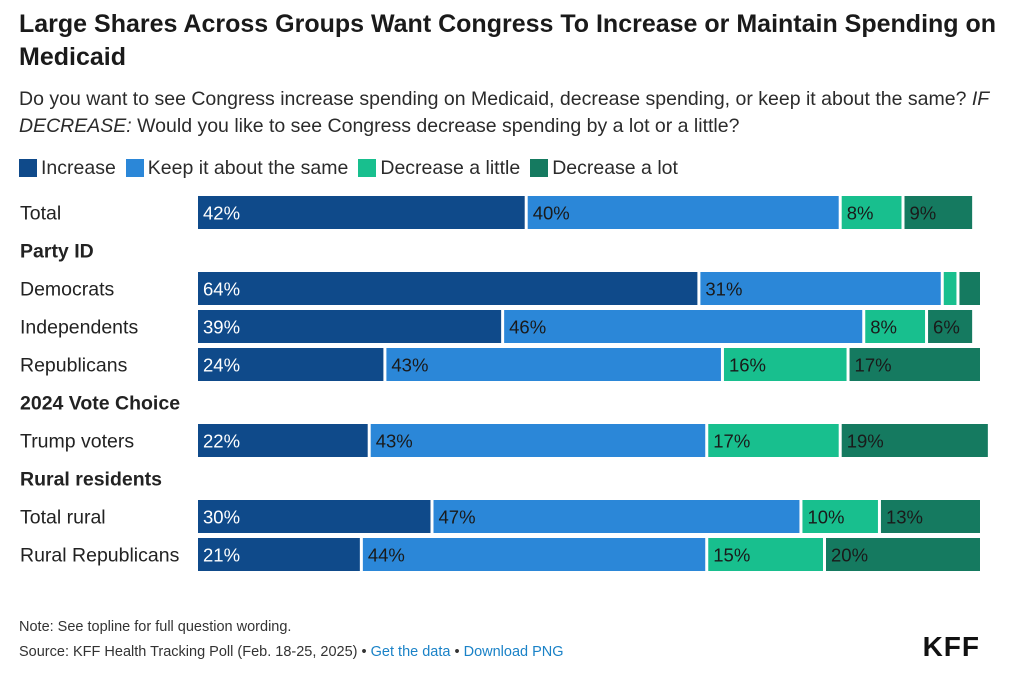 The height and width of the screenshot is (680, 1024). What do you see at coordinates (77, 442) in the screenshot?
I see `row-label-trump-voters: Trump voters` at bounding box center [77, 442].